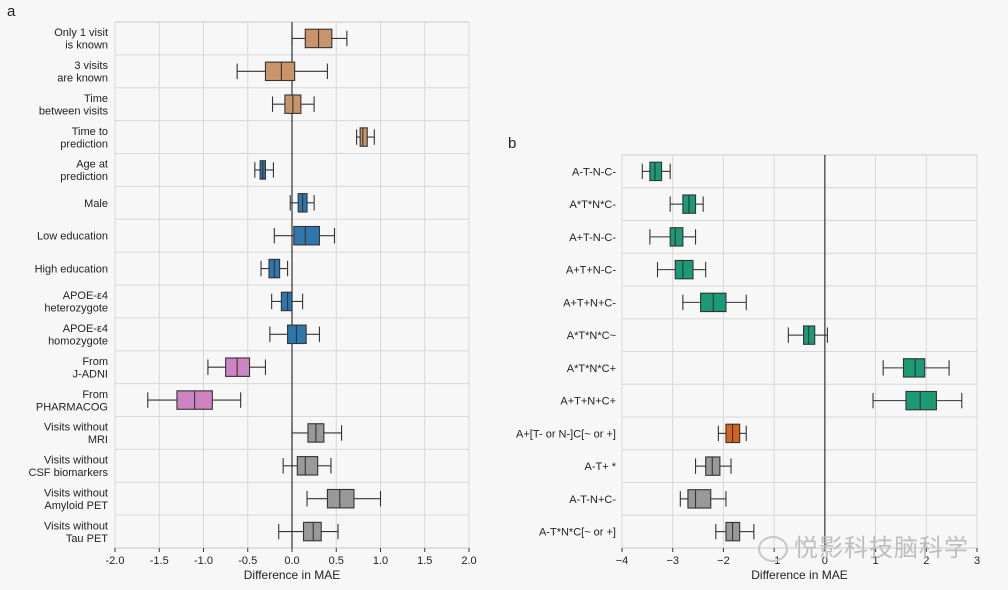 The height and width of the screenshot is (590, 1008). What do you see at coordinates (98, 440) in the screenshot?
I see `category-label: MRI` at bounding box center [98, 440].